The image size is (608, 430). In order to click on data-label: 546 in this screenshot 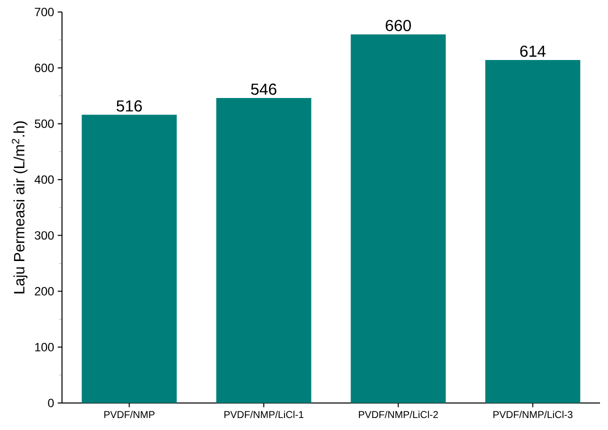, I will do `click(263, 89)`.